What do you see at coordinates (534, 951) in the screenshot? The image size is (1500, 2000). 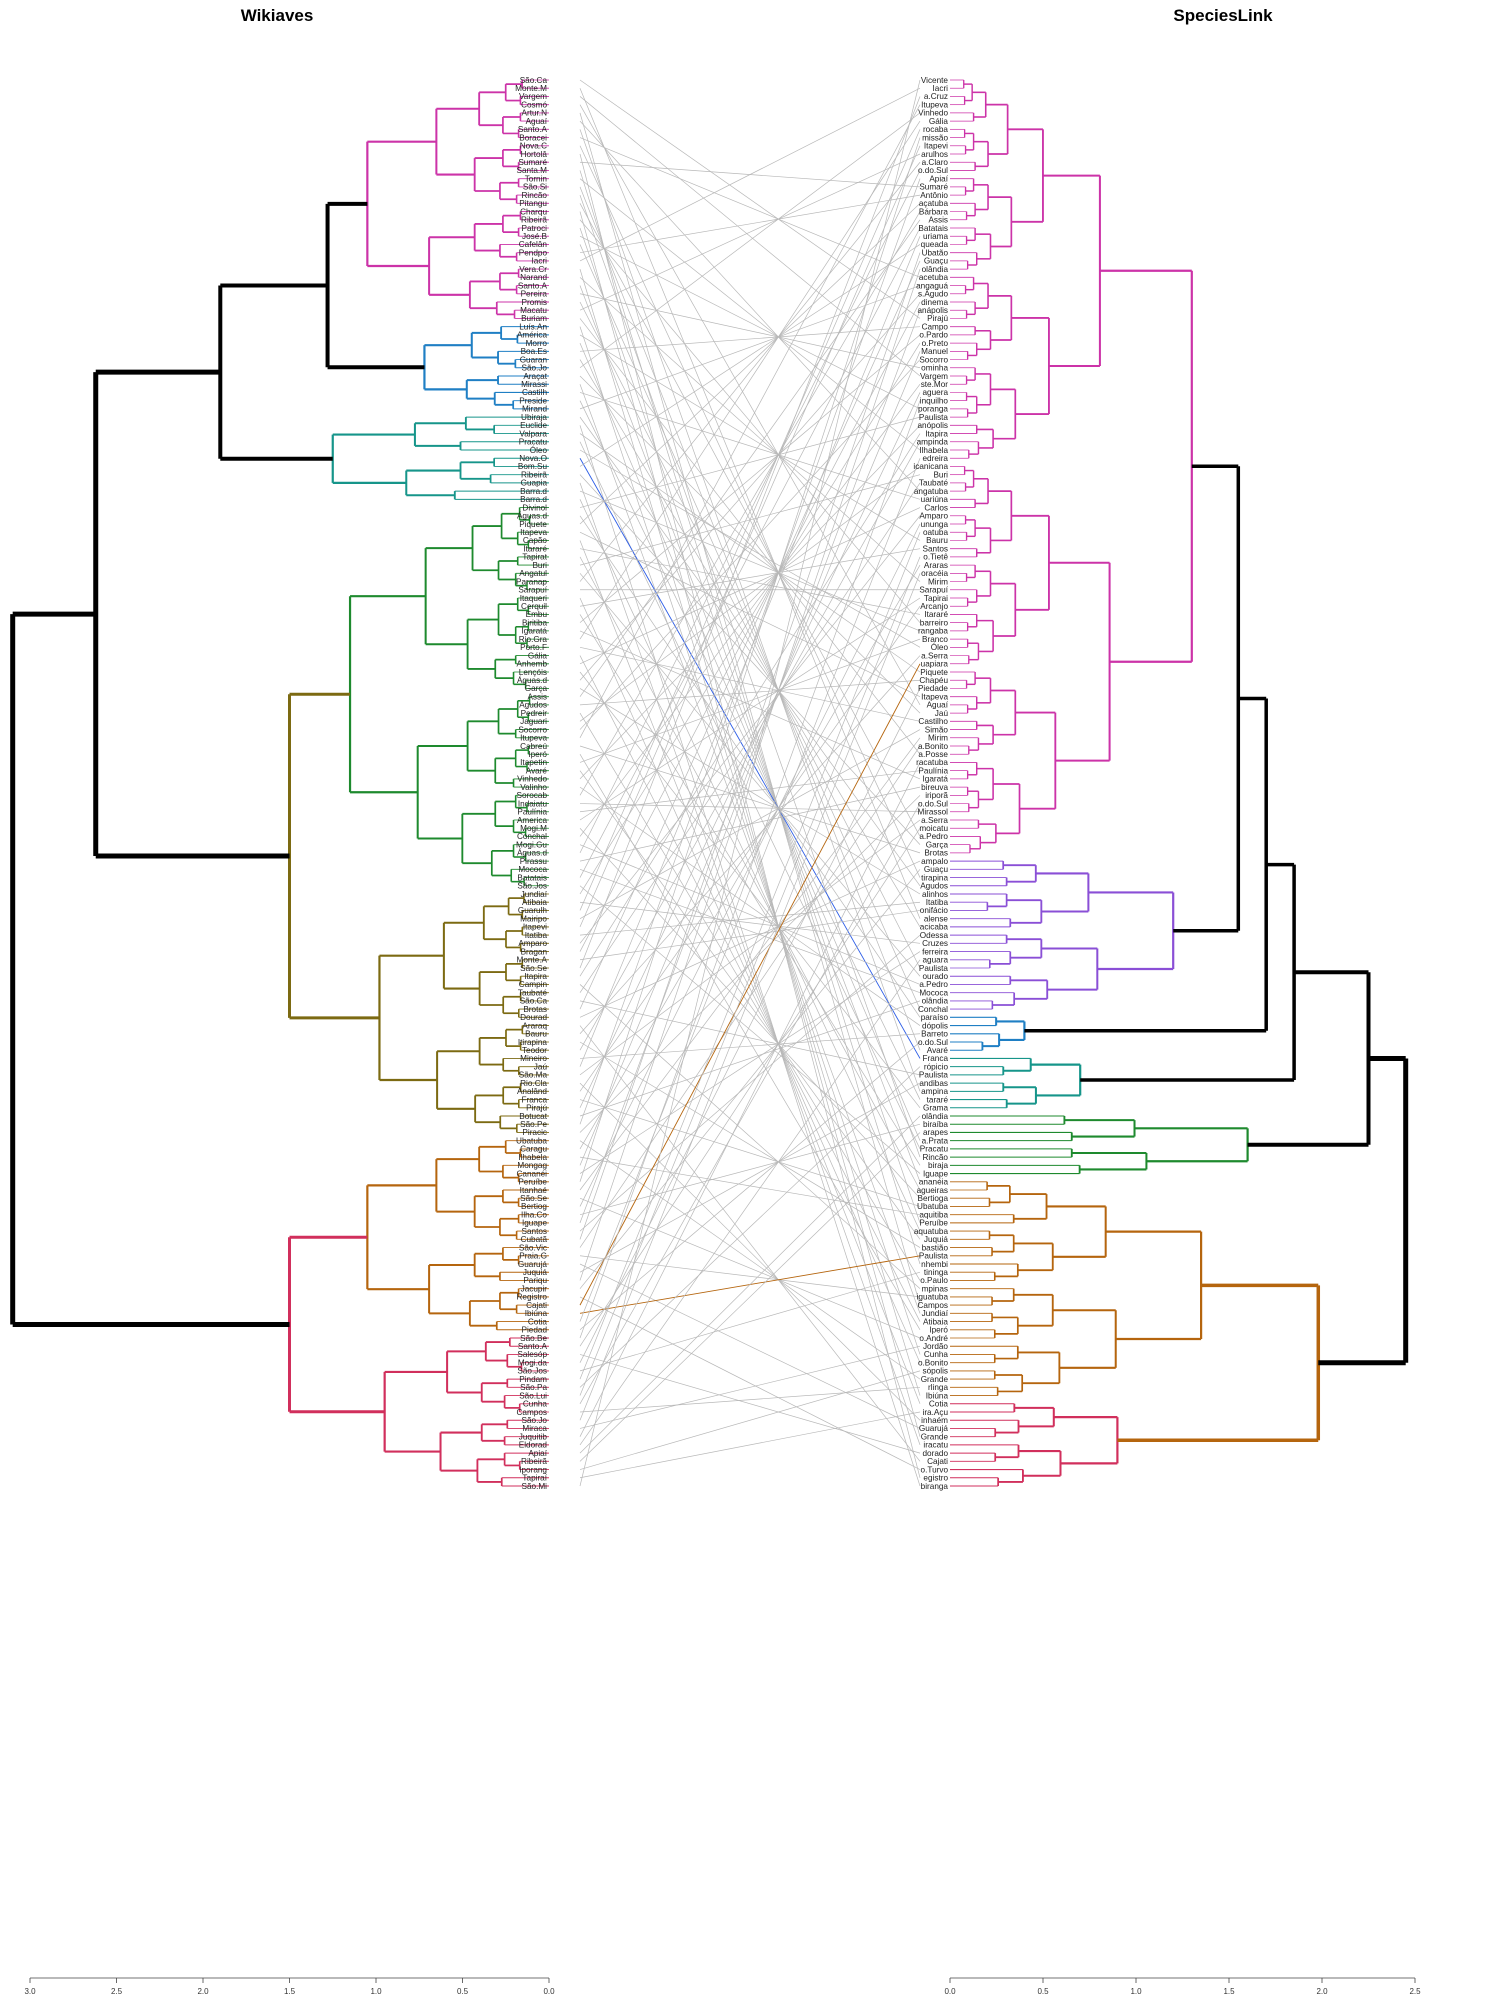 I see `left-leaf-label: Bragan` at bounding box center [534, 951].